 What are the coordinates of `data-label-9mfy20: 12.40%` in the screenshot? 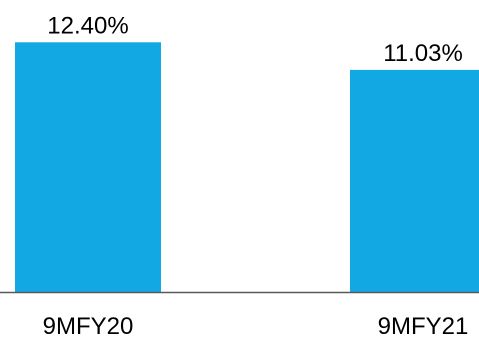 It's located at (87, 25).